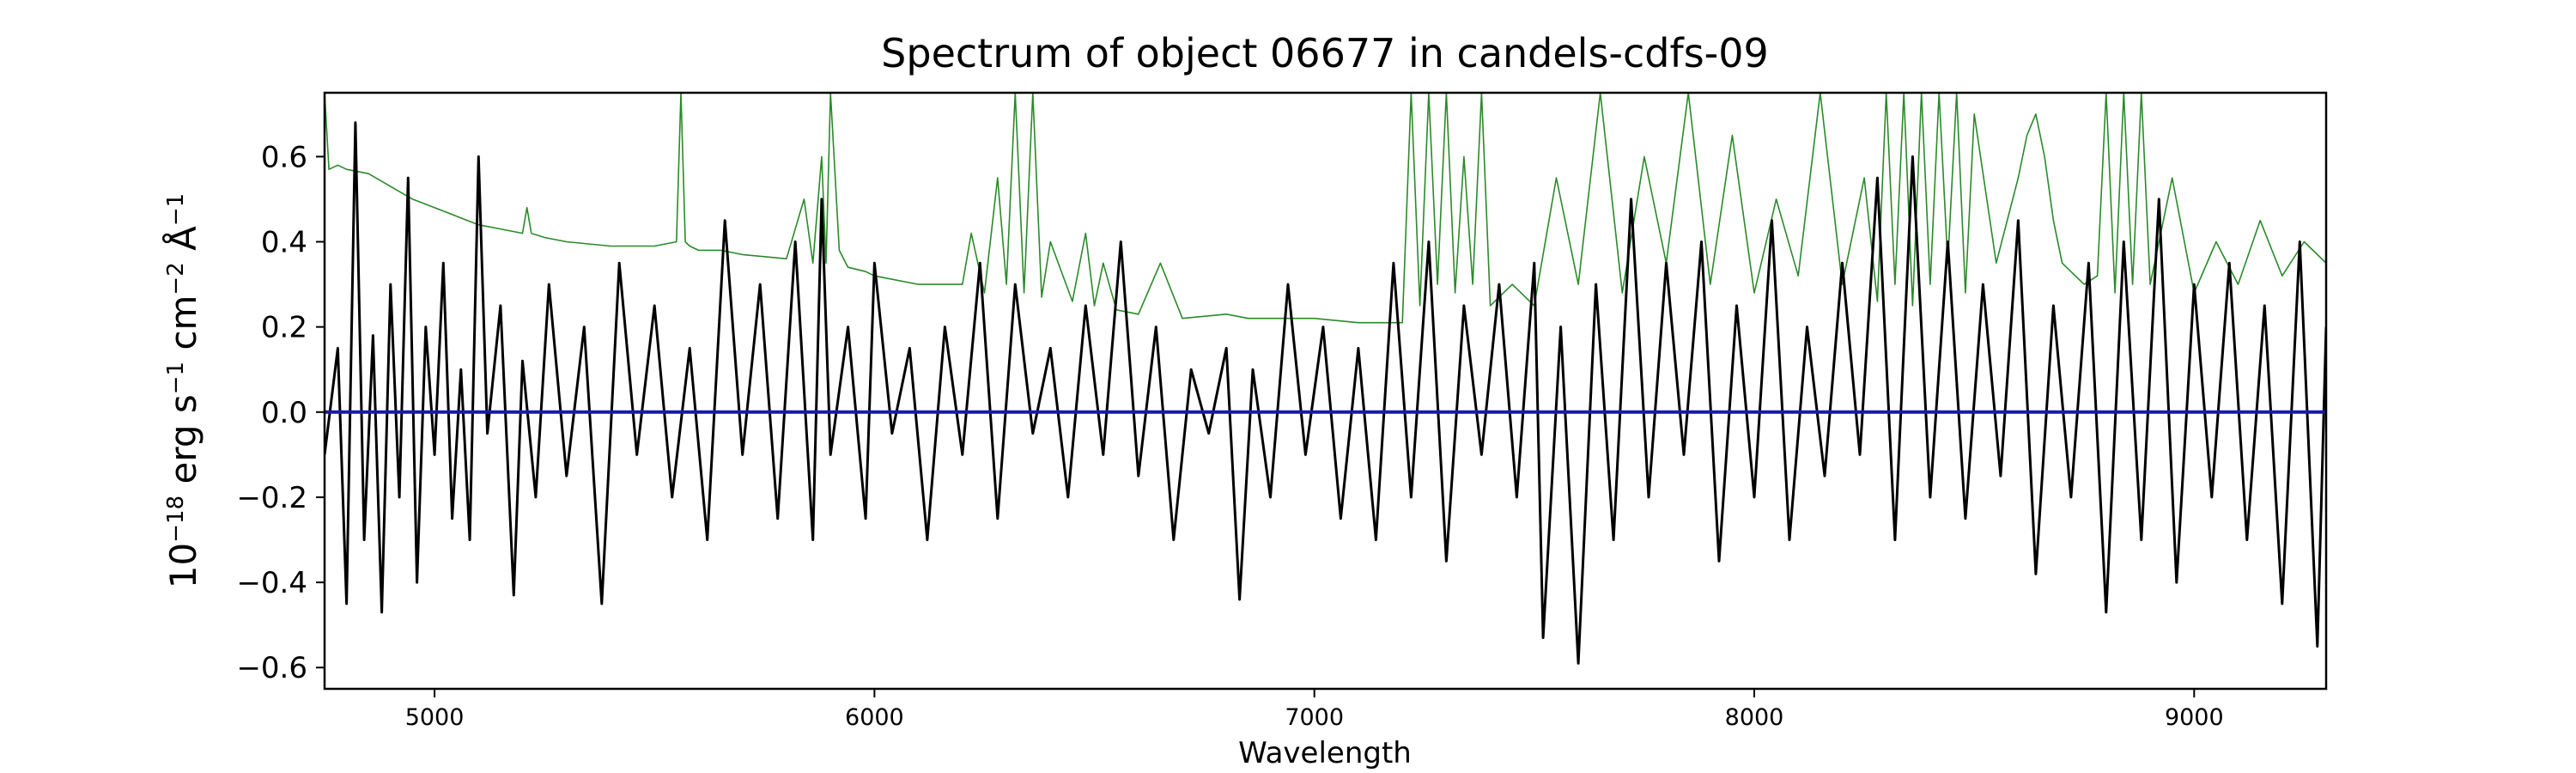 The height and width of the screenshot is (773, 2576). What do you see at coordinates (271, 498) in the screenshot?
I see `y-tick-label: −0.2` at bounding box center [271, 498].